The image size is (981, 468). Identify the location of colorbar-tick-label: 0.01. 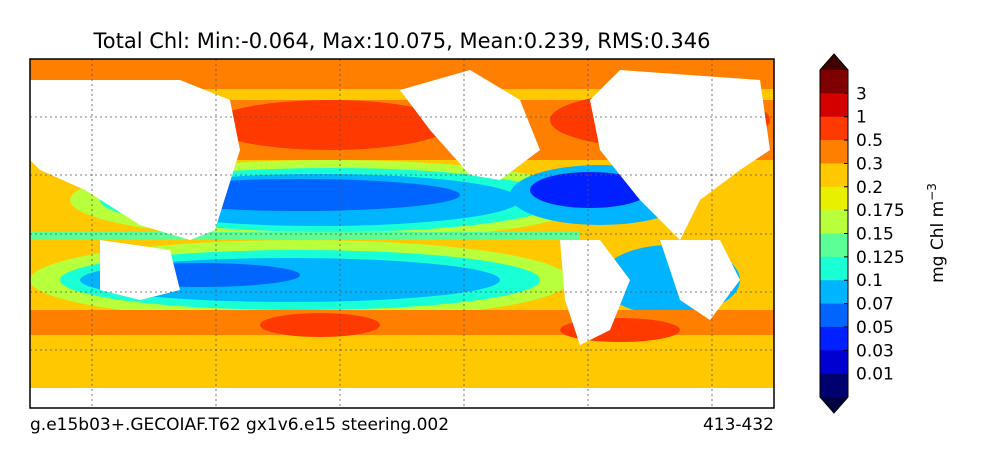
(875, 375).